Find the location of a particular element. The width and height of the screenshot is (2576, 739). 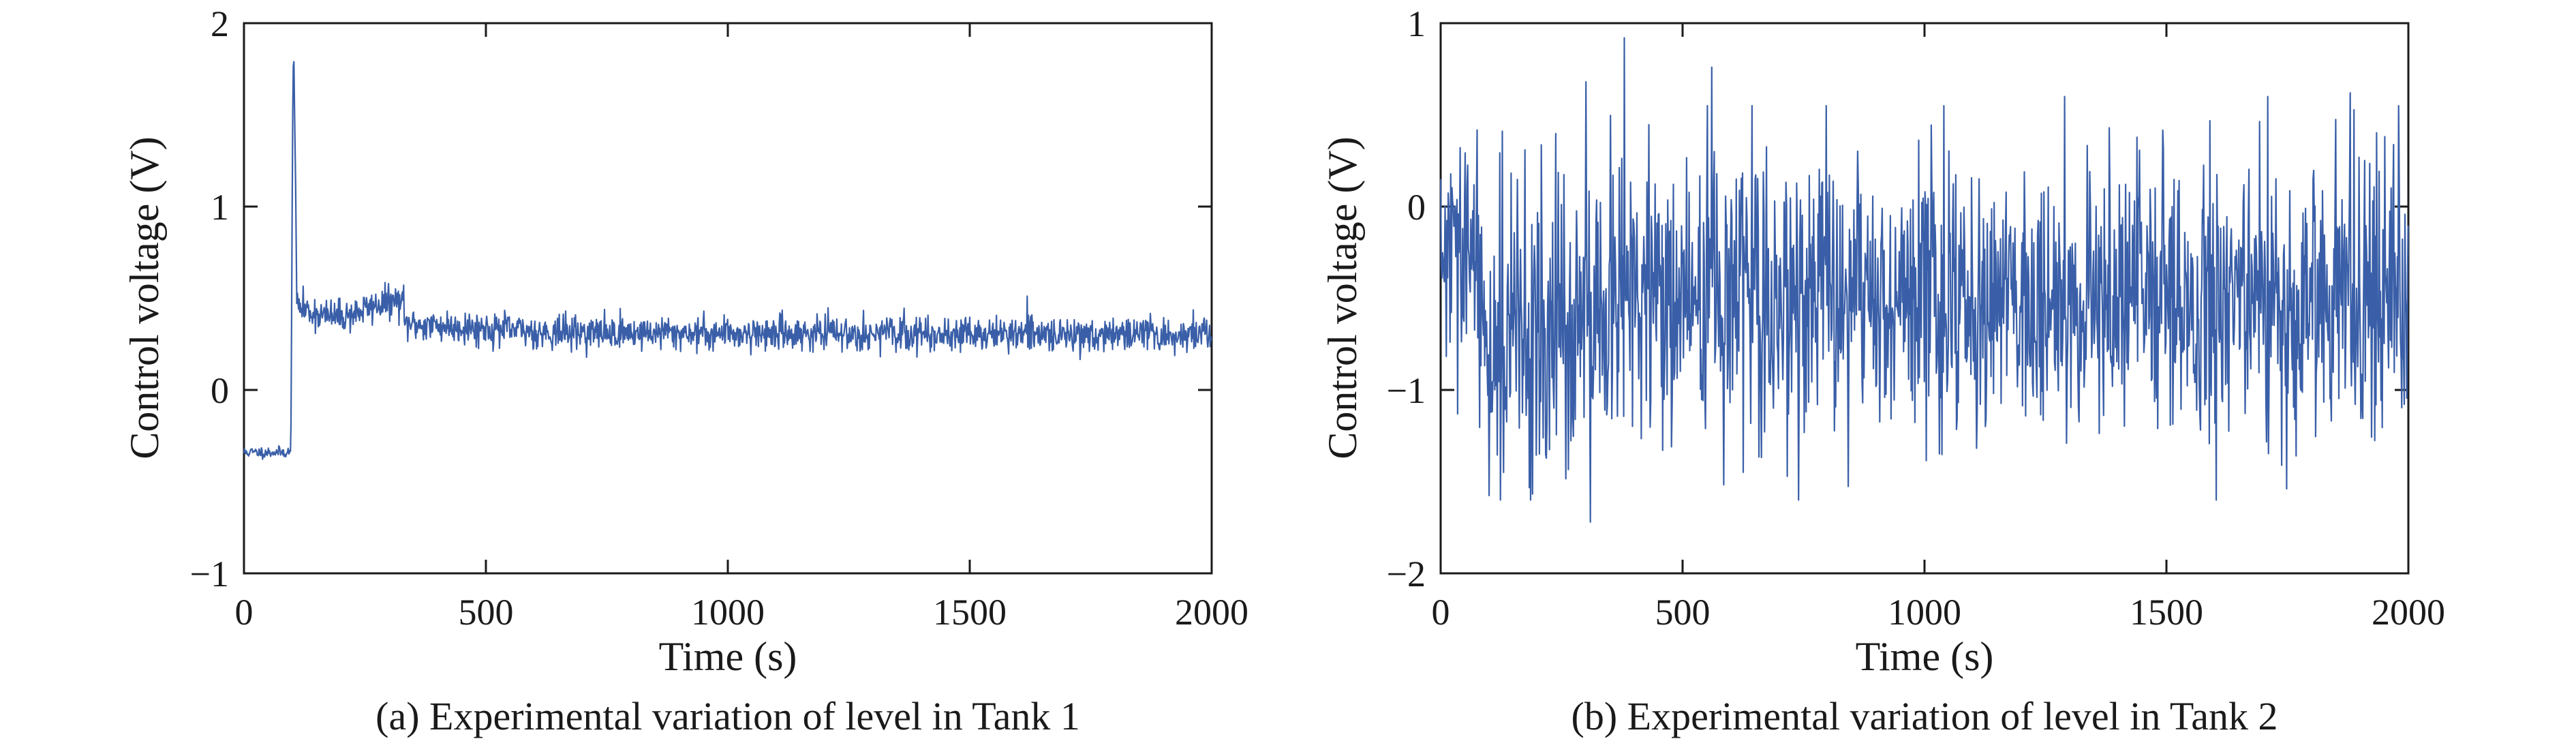

panel-a-xtick-label-1500: 1500 is located at coordinates (970, 612).